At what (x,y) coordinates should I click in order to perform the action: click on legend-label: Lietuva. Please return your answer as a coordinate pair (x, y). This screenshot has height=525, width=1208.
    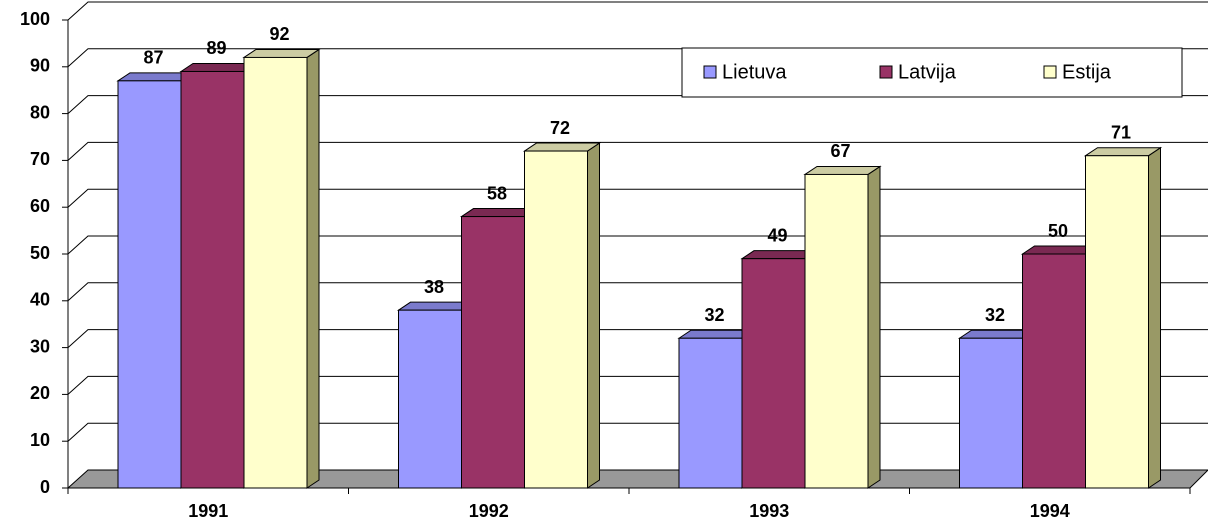
    Looking at the image, I should click on (754, 72).